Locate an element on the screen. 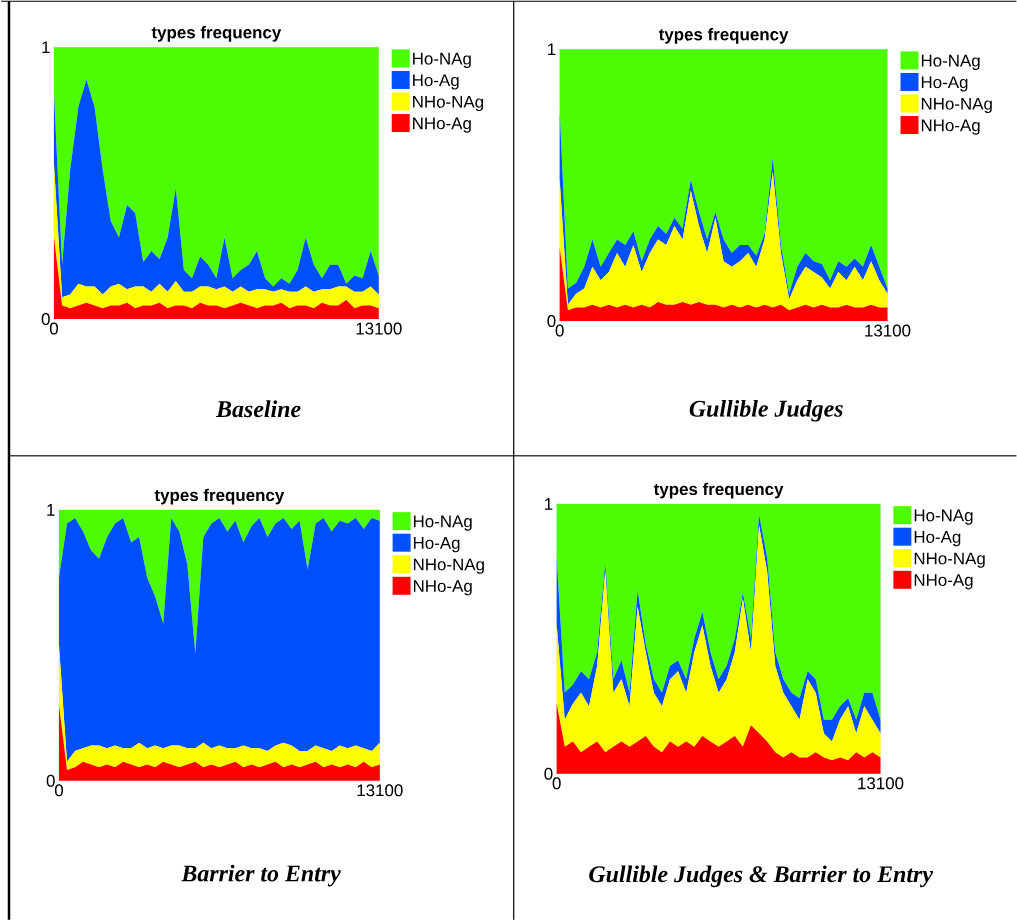 This screenshot has height=921, width=1017. text: Baseline is located at coordinates (258, 409).